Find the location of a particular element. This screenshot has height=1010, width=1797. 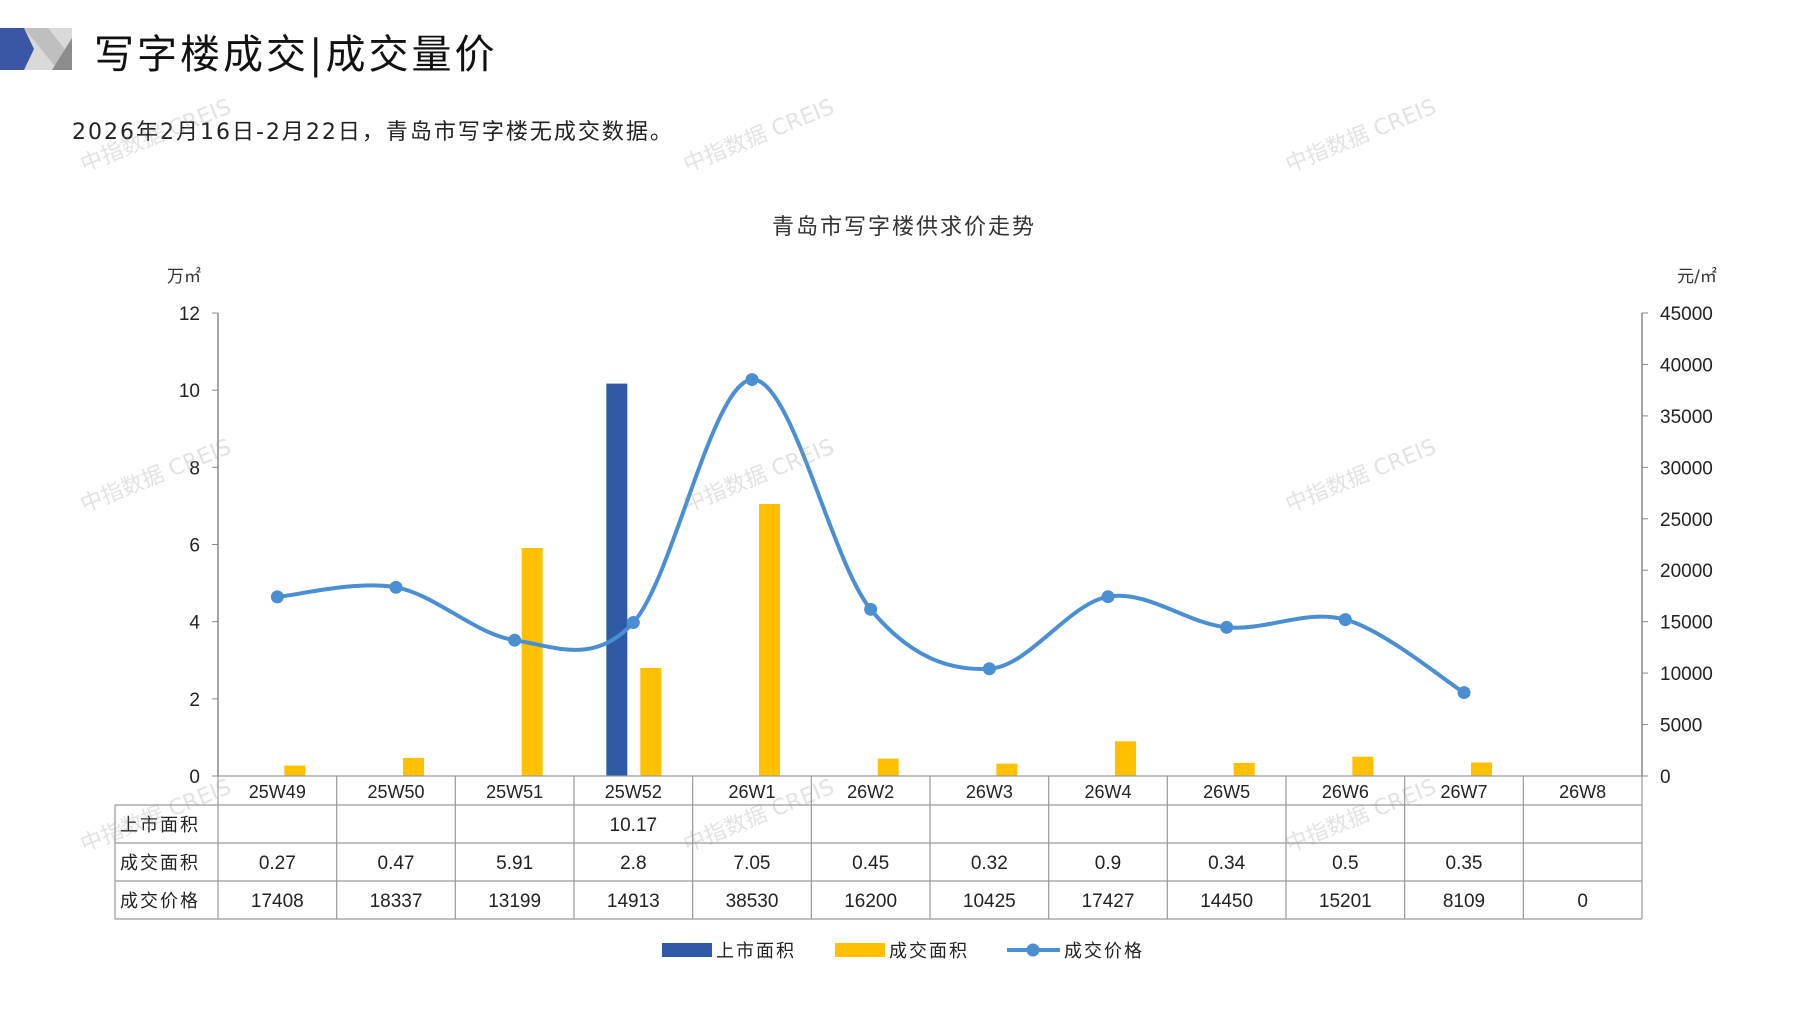

y-right-tick-label: 30000 is located at coordinates (1686, 468).